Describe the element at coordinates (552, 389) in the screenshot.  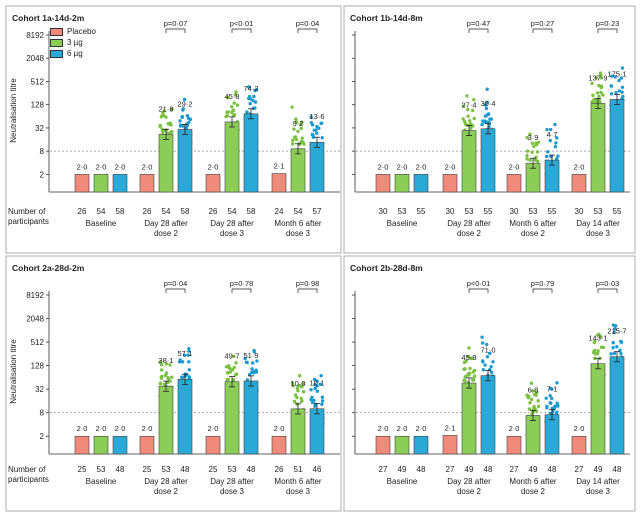
I see `panel-4-gmt-label-6ug: 7·1` at that location.